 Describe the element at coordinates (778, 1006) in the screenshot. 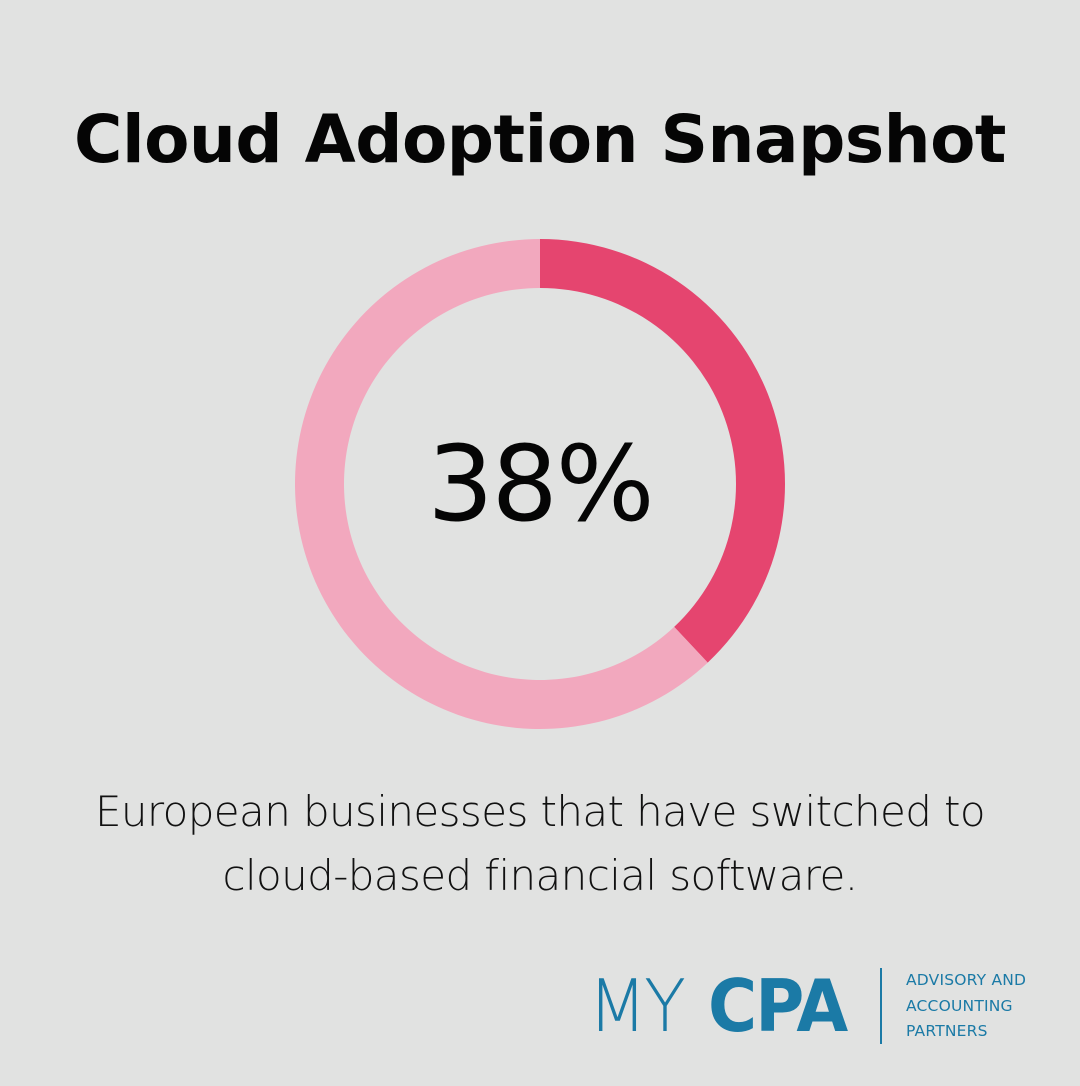

I see `logo-cpa-text: CPA` at that location.